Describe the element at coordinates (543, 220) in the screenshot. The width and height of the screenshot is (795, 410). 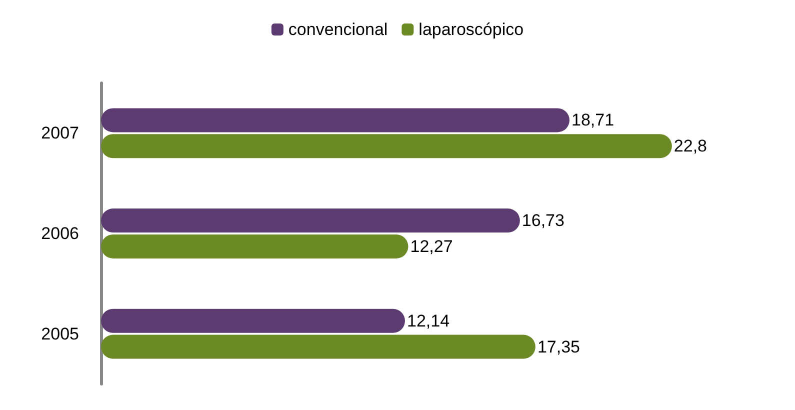
I see `data-label: 16,73` at that location.